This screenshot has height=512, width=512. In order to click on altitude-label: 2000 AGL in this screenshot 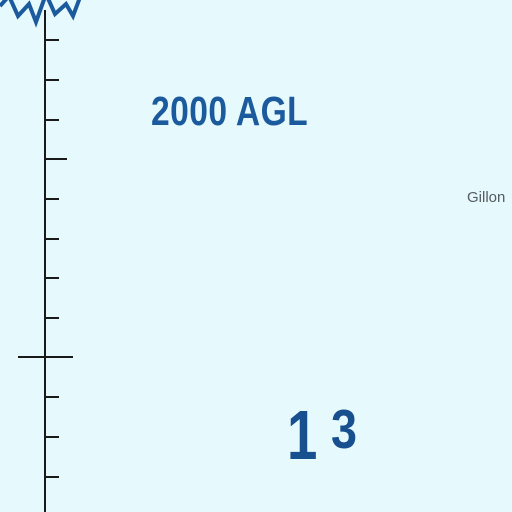, I will do `click(230, 111)`.